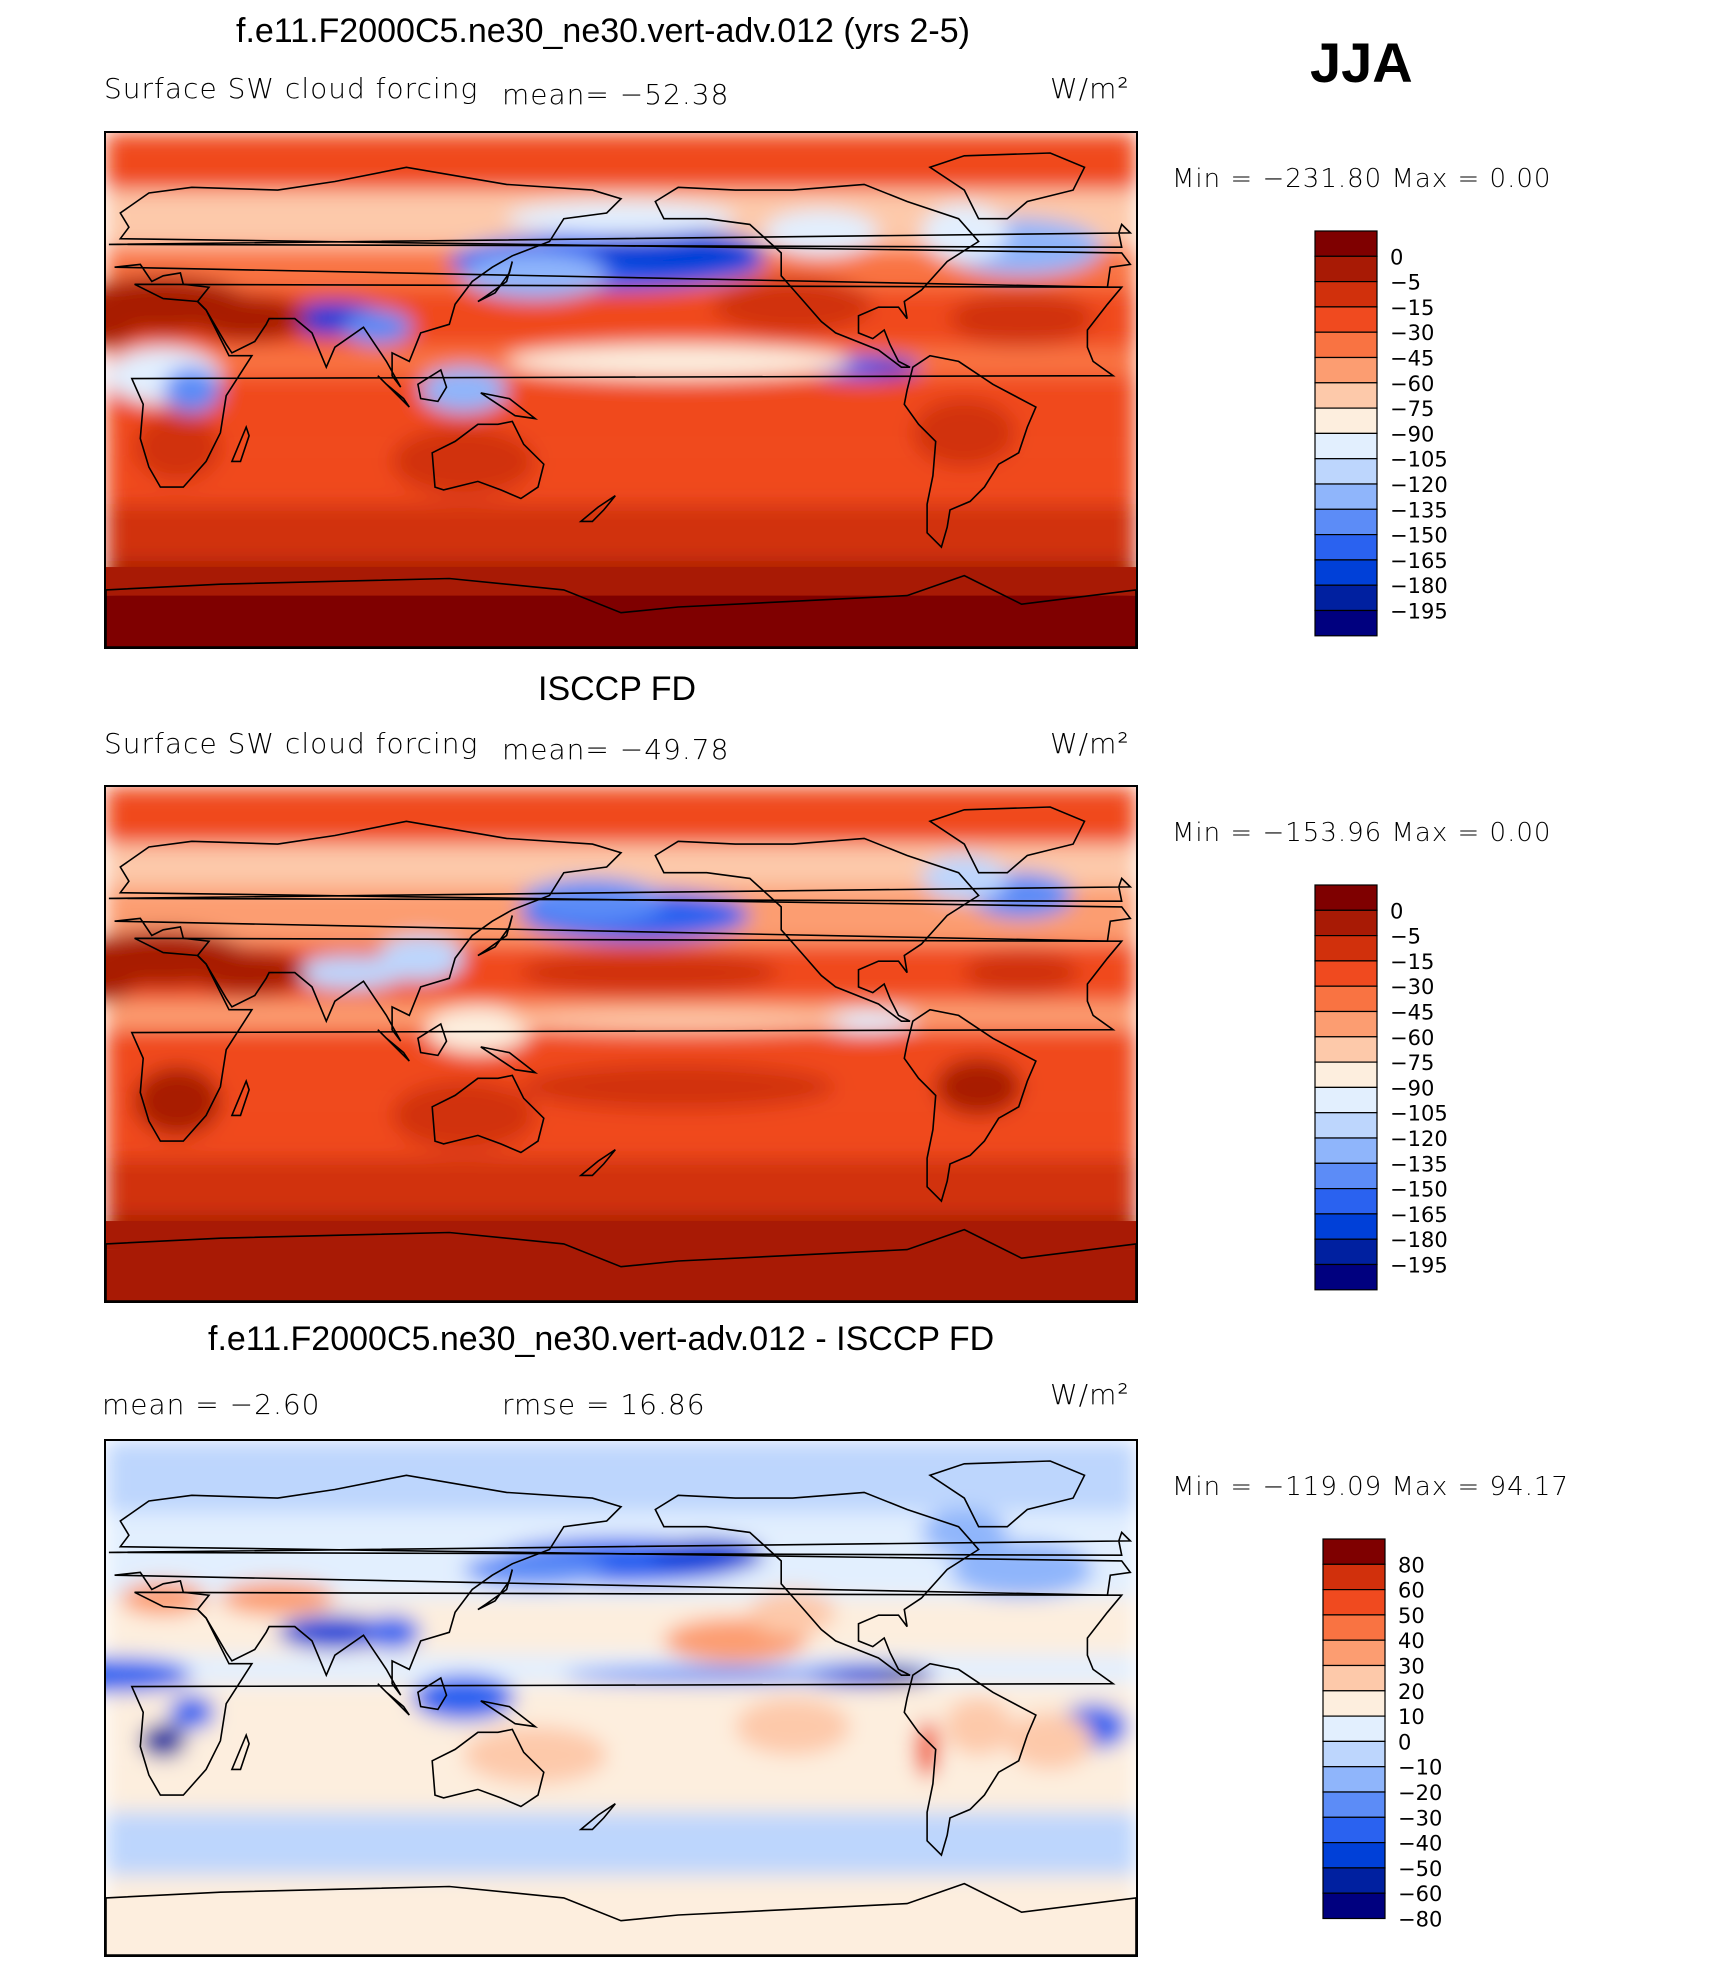 The image size is (1710, 1969). Describe the element at coordinates (1405, 937) in the screenshot. I see `colorbar-tick-label: −5` at that location.